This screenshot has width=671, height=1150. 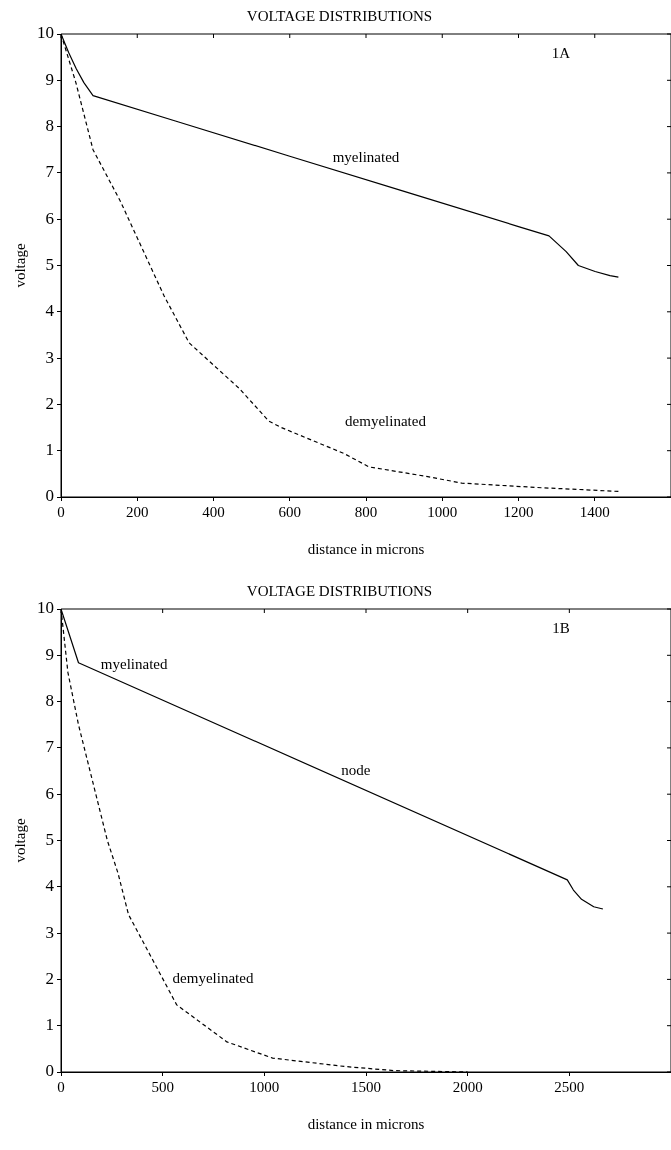 What do you see at coordinates (467, 1086) in the screenshot?
I see `x-tick-label: 2000` at bounding box center [467, 1086].